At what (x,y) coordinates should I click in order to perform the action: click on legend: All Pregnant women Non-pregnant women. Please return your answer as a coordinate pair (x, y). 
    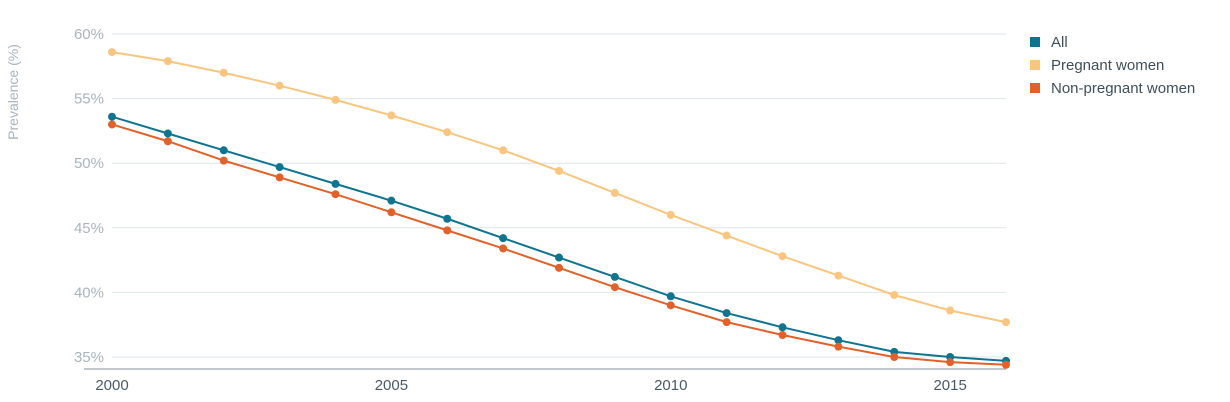
    Looking at the image, I should click on (1112, 65).